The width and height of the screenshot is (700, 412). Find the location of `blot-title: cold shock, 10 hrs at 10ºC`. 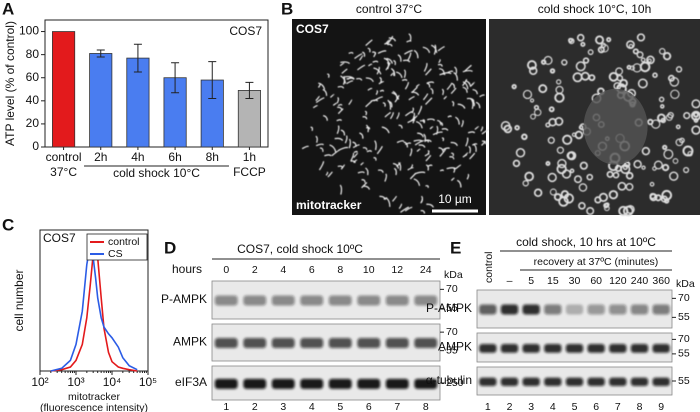

blot-title: cold shock, 10 hrs at 10ºC is located at coordinates (586, 242).